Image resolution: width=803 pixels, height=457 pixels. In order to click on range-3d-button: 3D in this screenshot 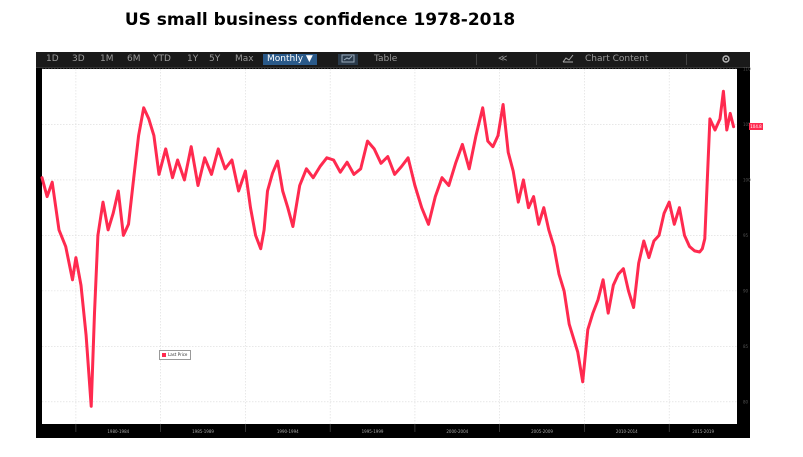, I will do `click(78, 59)`.